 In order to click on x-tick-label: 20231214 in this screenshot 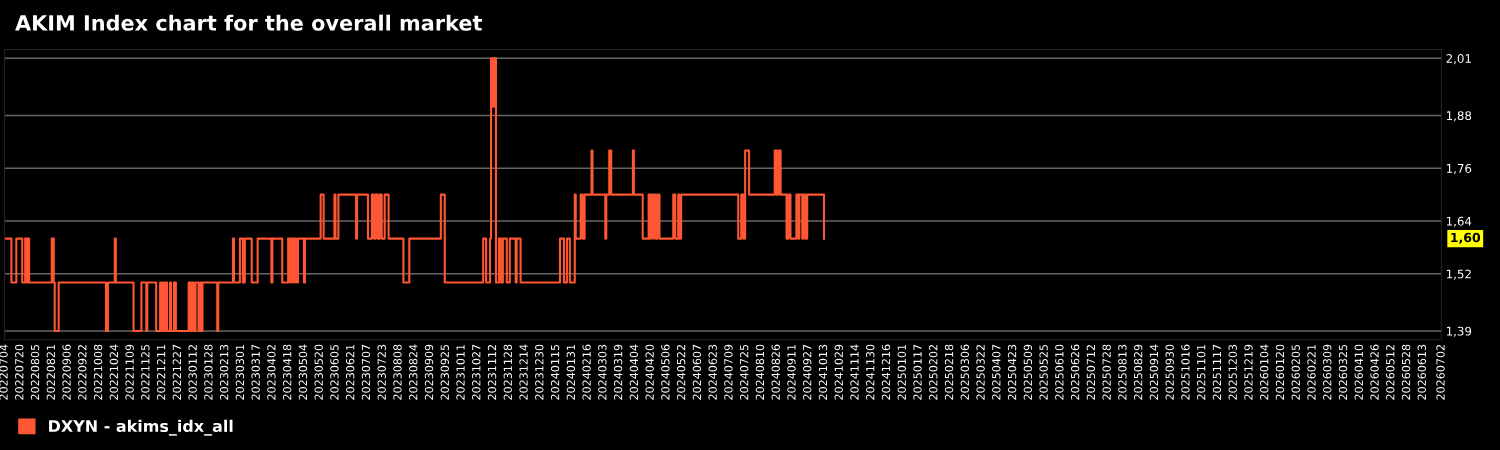, I will do `click(523, 372)`.